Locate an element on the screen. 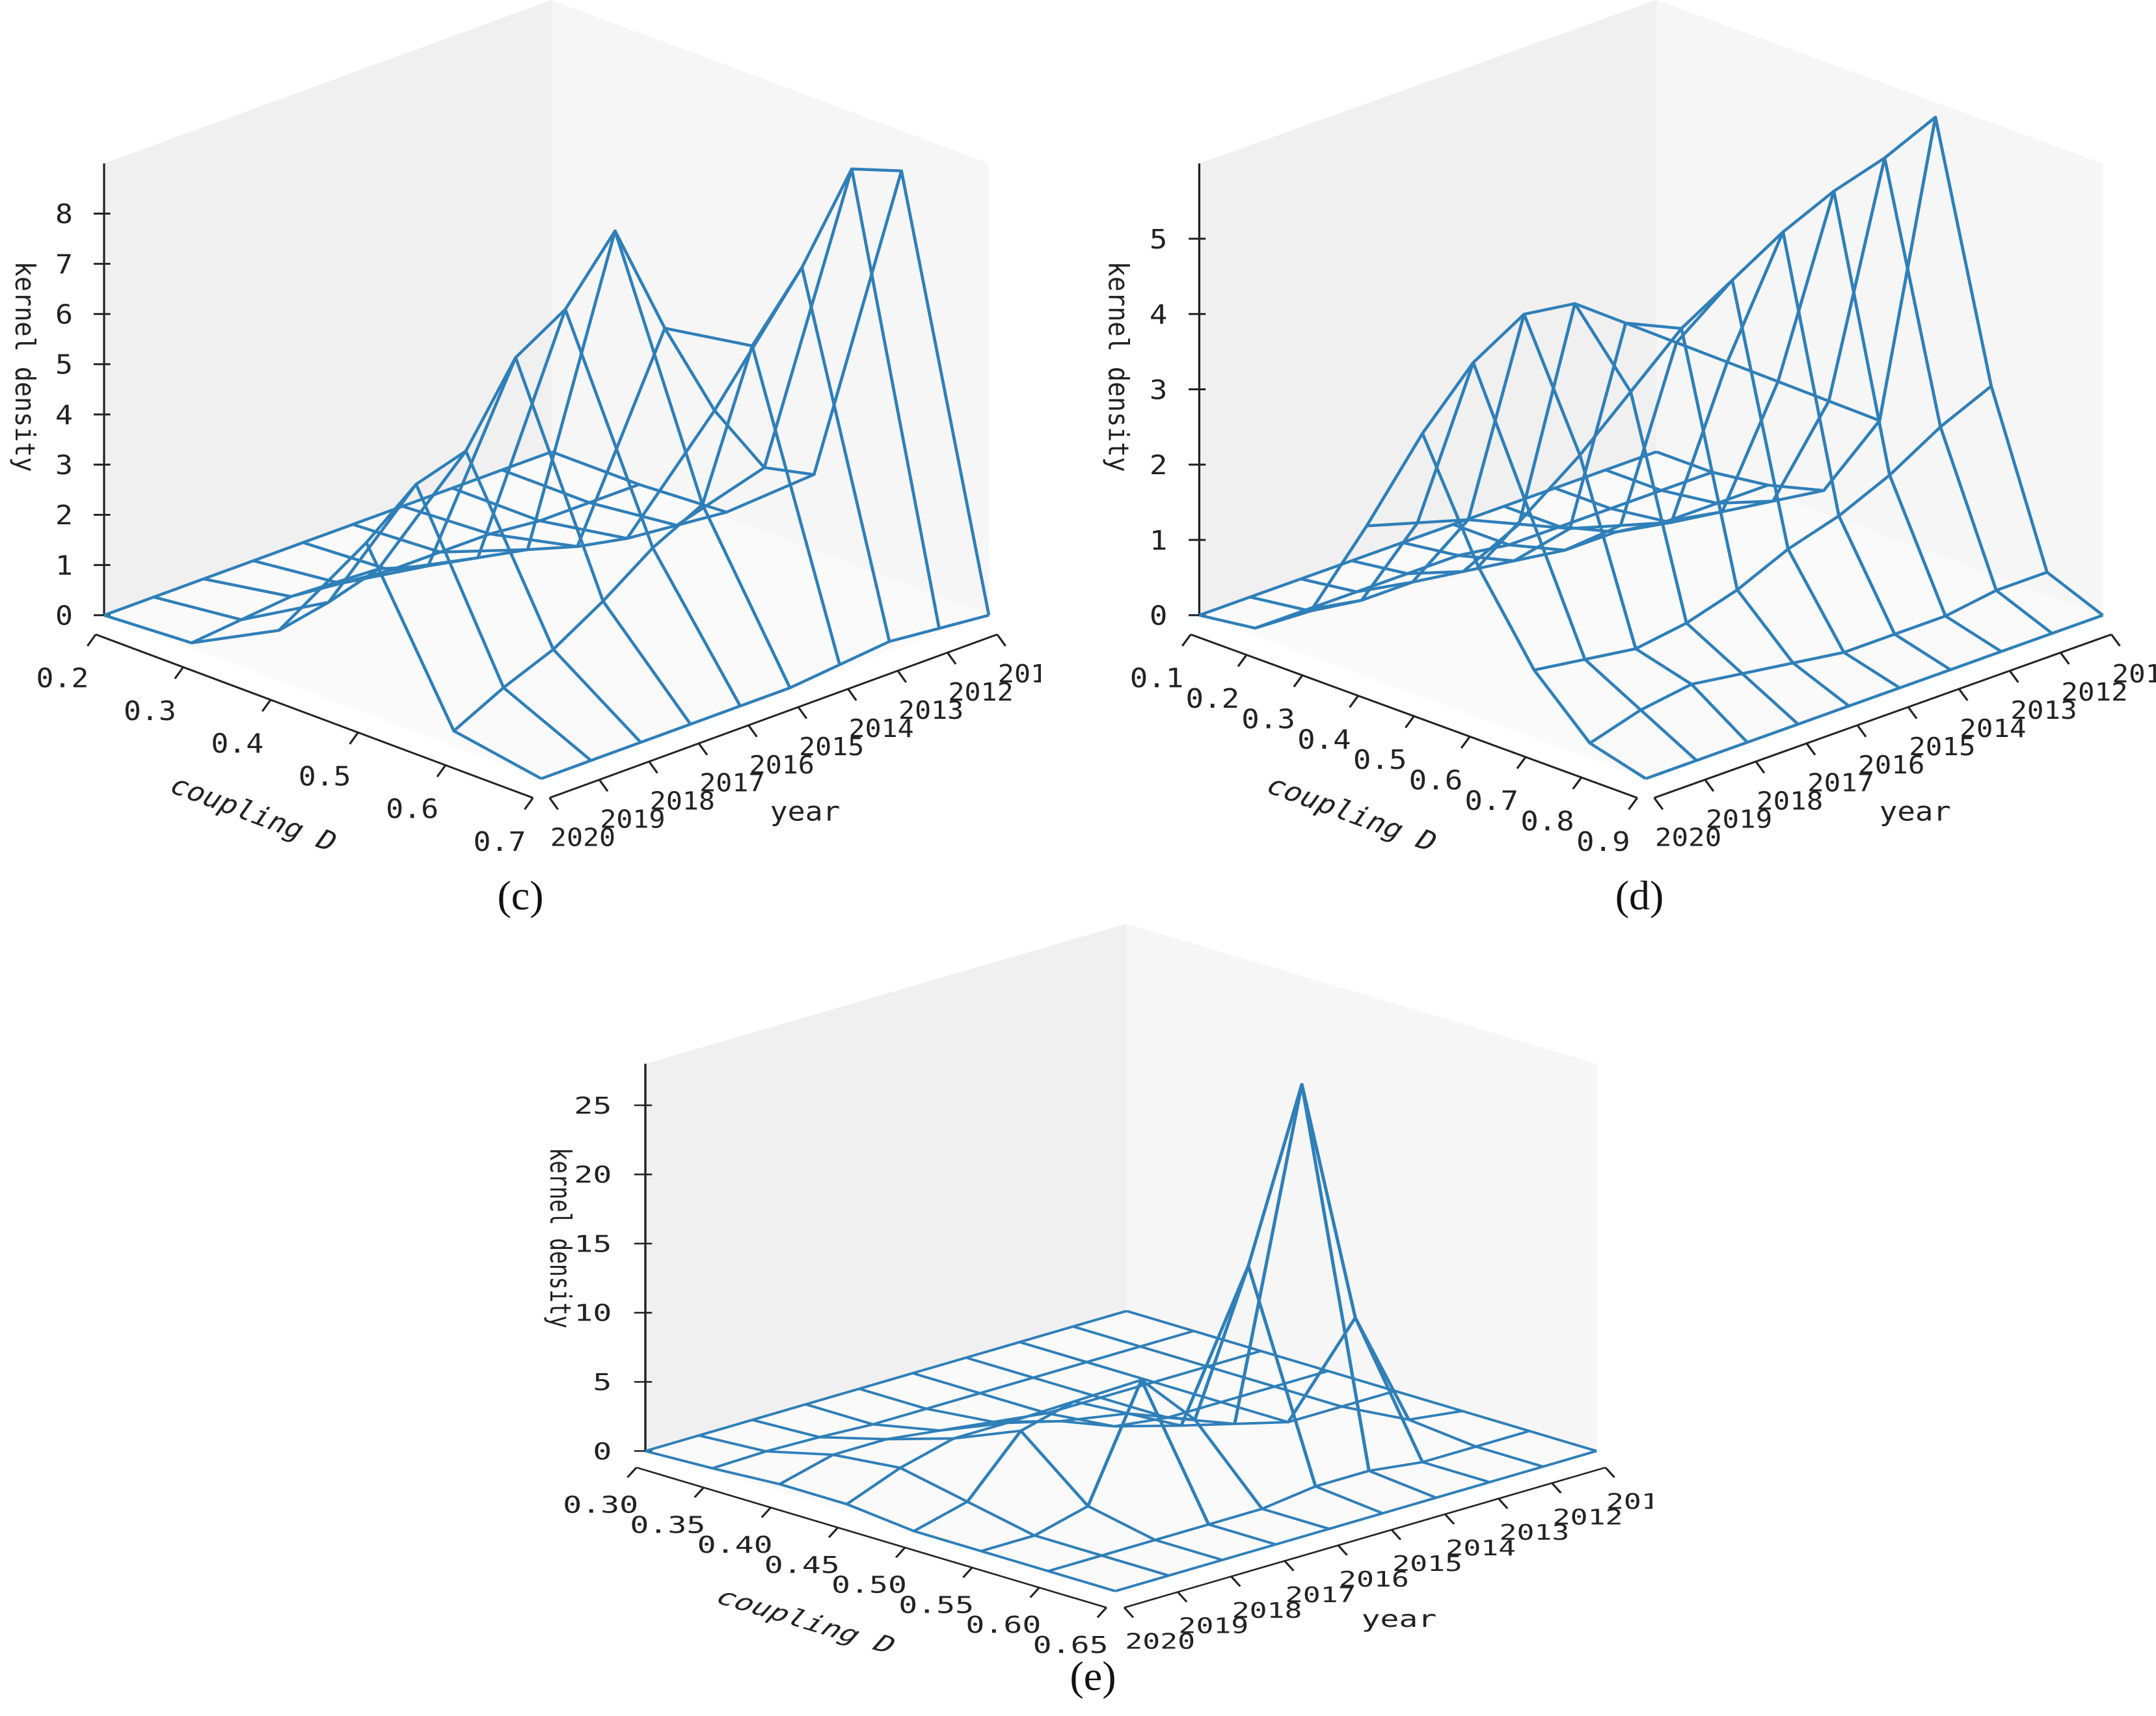 Image resolution: width=2156 pixels, height=1716 pixels. wireframe-row-2015 is located at coordinates (1147, 1390).